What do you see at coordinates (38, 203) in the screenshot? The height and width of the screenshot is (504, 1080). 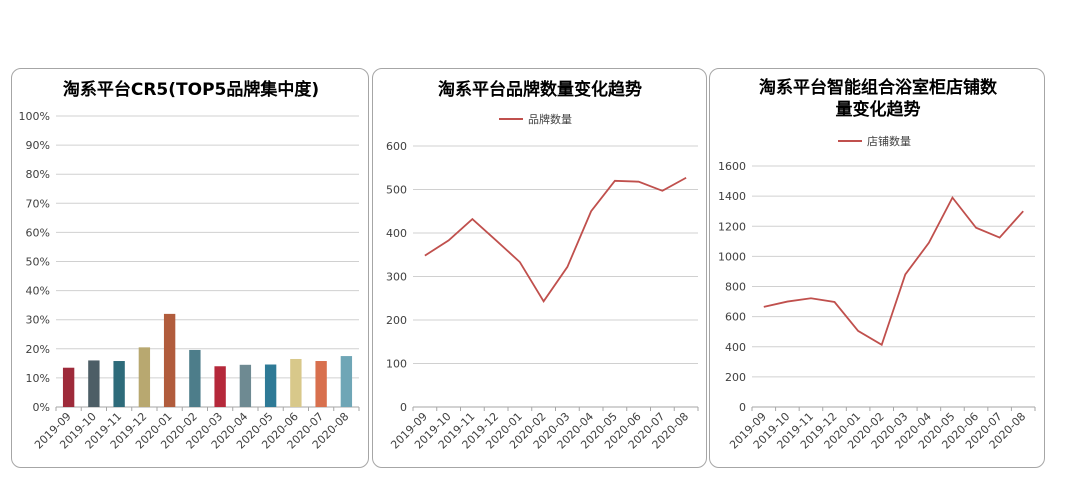 I see `y-tick-label: 70%` at bounding box center [38, 203].